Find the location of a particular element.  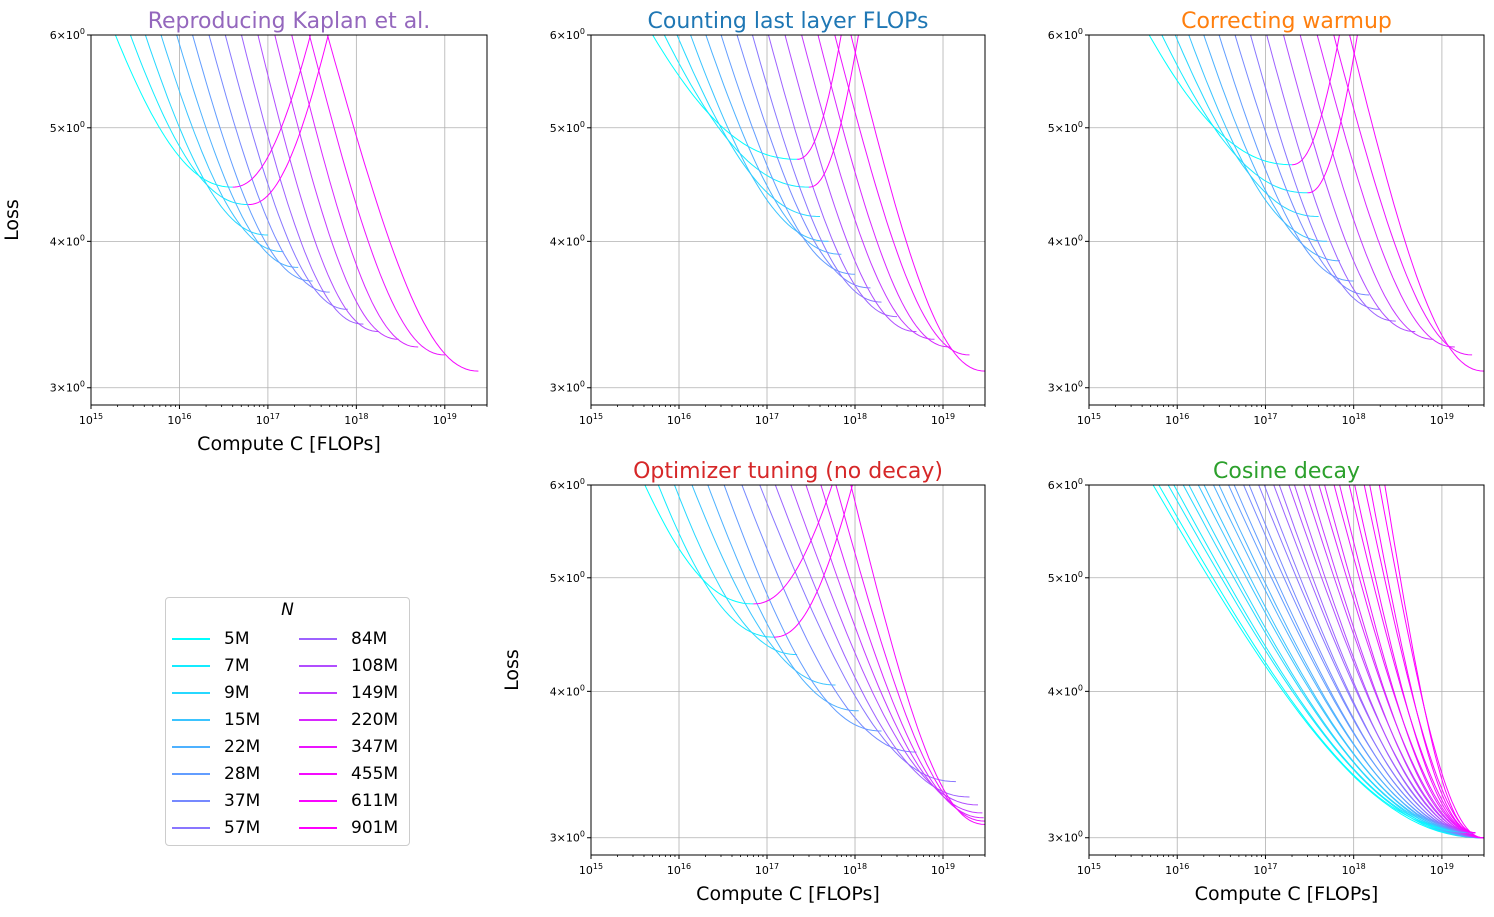

legend-label: 108M is located at coordinates (375, 666).